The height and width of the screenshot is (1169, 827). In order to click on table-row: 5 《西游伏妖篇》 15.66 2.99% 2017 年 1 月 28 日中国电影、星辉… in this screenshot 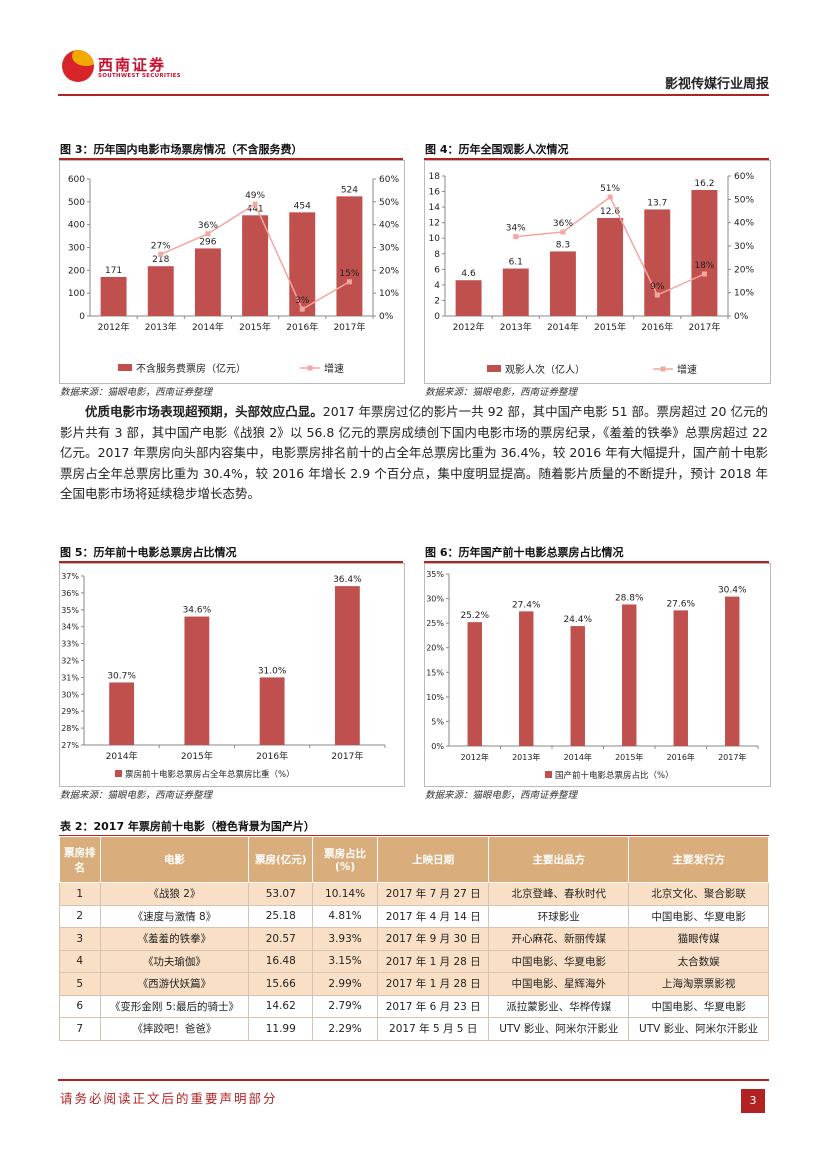, I will do `click(414, 984)`.